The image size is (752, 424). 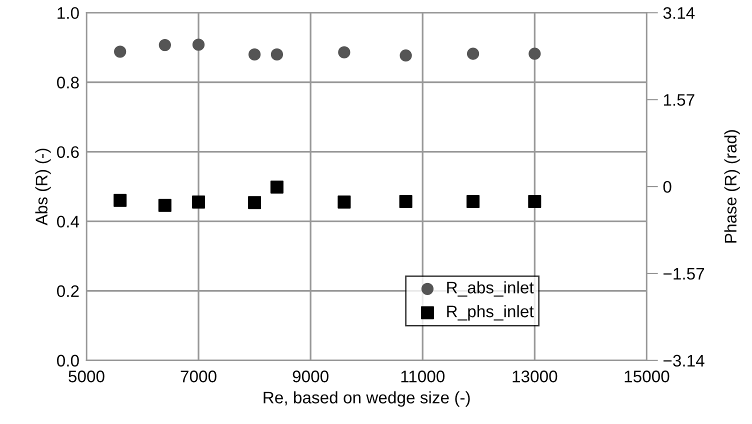 I want to click on y2-tick-label: 3.14, so click(x=679, y=13).